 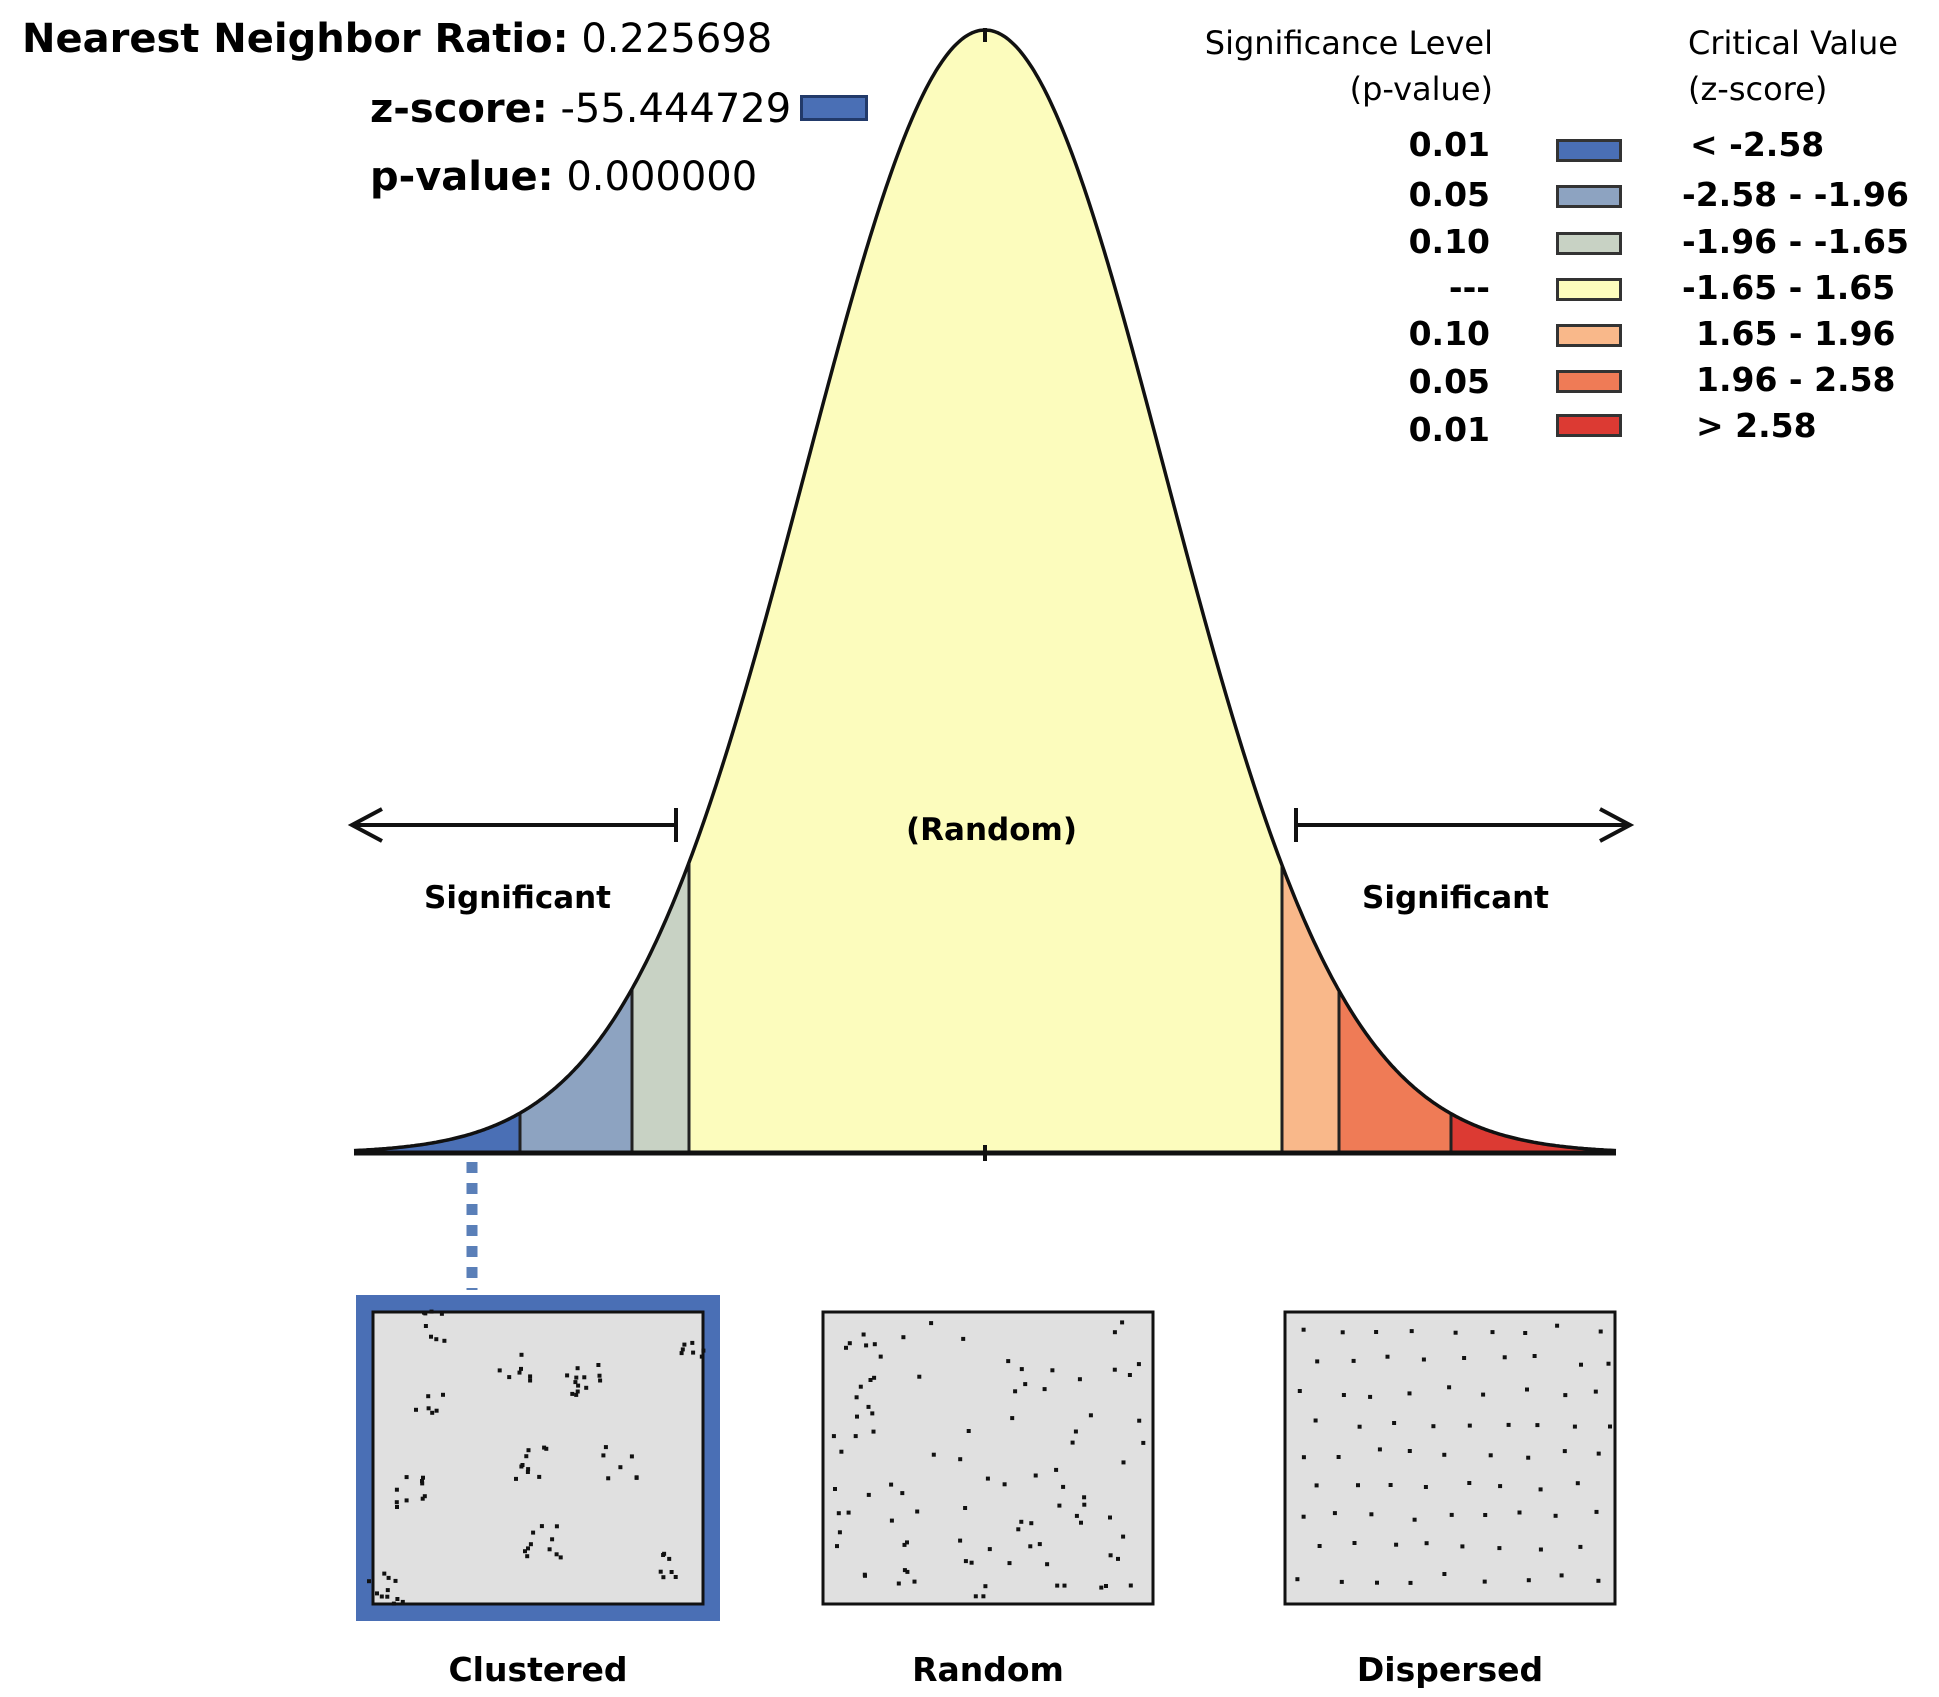 I want to click on sig-header-line-2: (p-value), so click(x=1421, y=89).